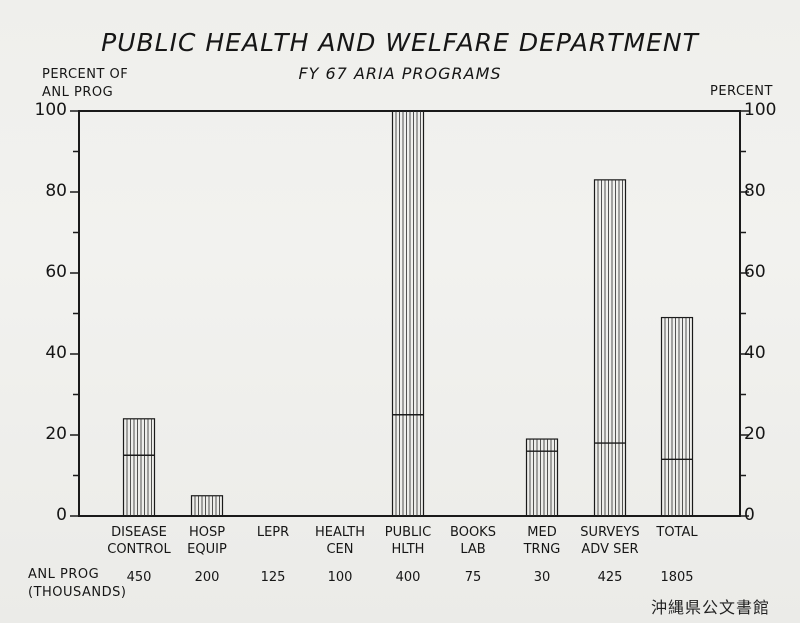 The image size is (800, 623). What do you see at coordinates (77, 584) in the screenshot?
I see `annual-program-label: ANL PROG (THOUSANDS)` at bounding box center [77, 584].